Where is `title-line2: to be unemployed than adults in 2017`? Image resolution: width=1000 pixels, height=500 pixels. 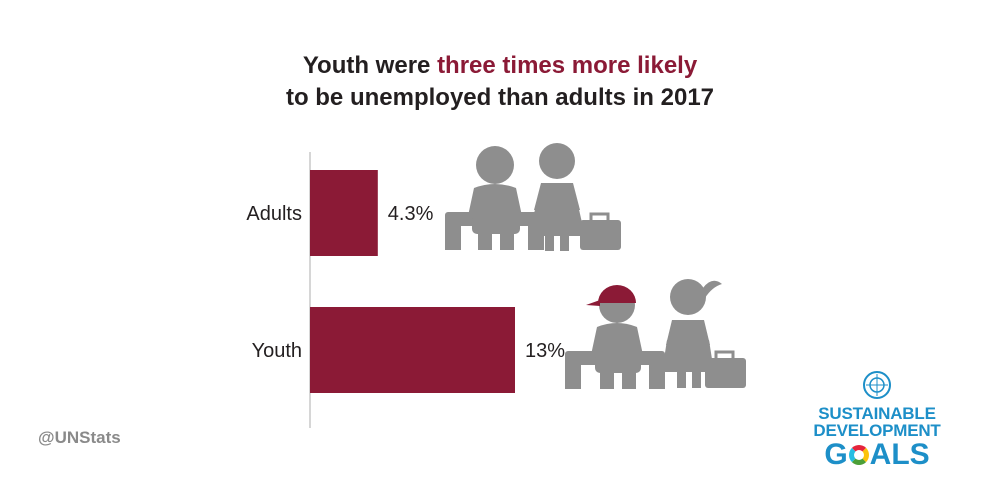
title-line2: to be unemployed than adults in 2017 is located at coordinates (500, 97).